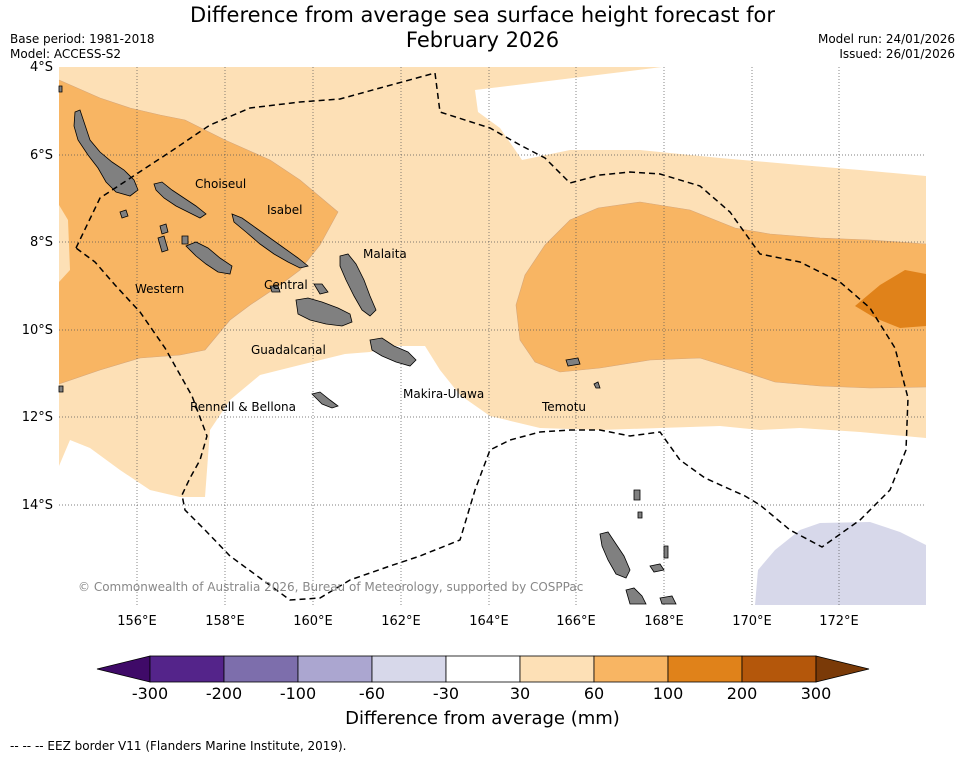 The width and height of the screenshot is (965, 758). Describe the element at coordinates (842, 669) in the screenshot. I see `colorbar-extend-max` at that location.